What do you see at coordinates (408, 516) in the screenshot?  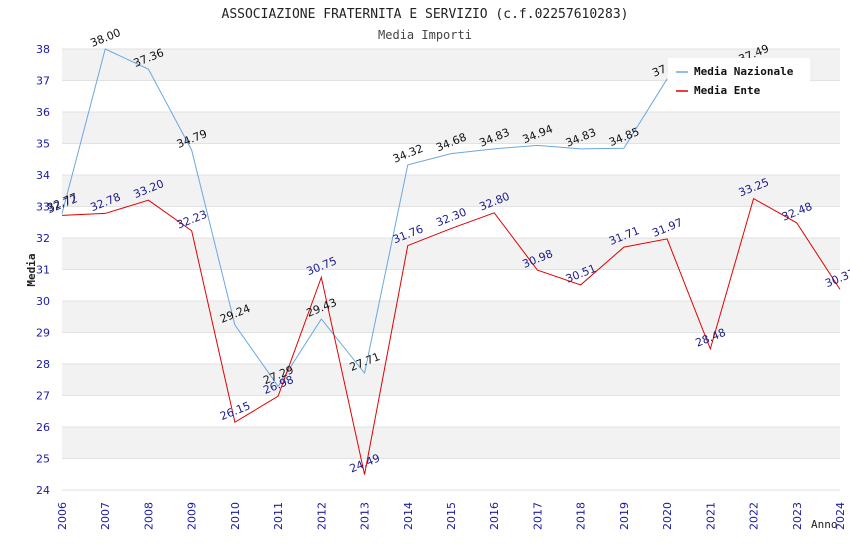 I see `x-tick-label: 2014` at bounding box center [408, 516].